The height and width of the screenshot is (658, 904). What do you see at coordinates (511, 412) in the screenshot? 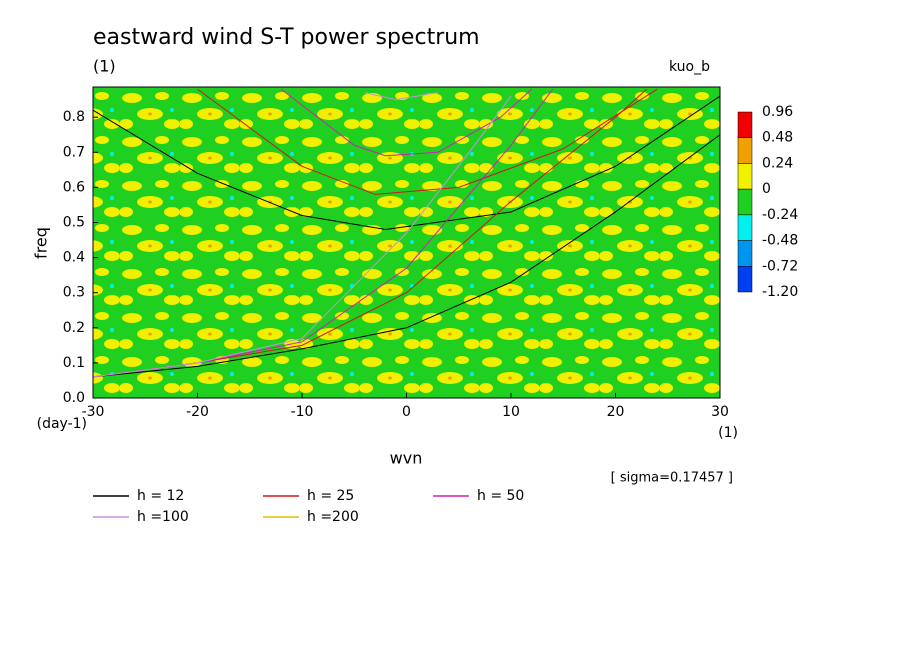
I see `x-tick-label: 10` at bounding box center [511, 412].